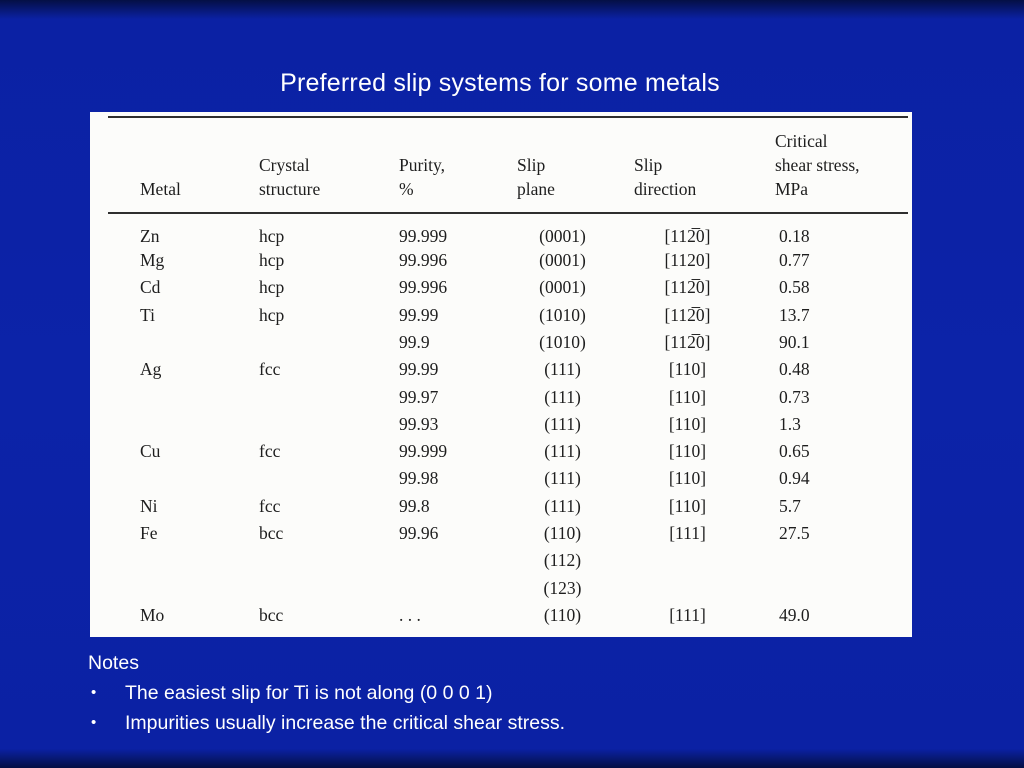 The width and height of the screenshot is (1024, 768). Describe the element at coordinates (794, 451) in the screenshot. I see `cell-critical-shear-stress: 0.65` at that location.